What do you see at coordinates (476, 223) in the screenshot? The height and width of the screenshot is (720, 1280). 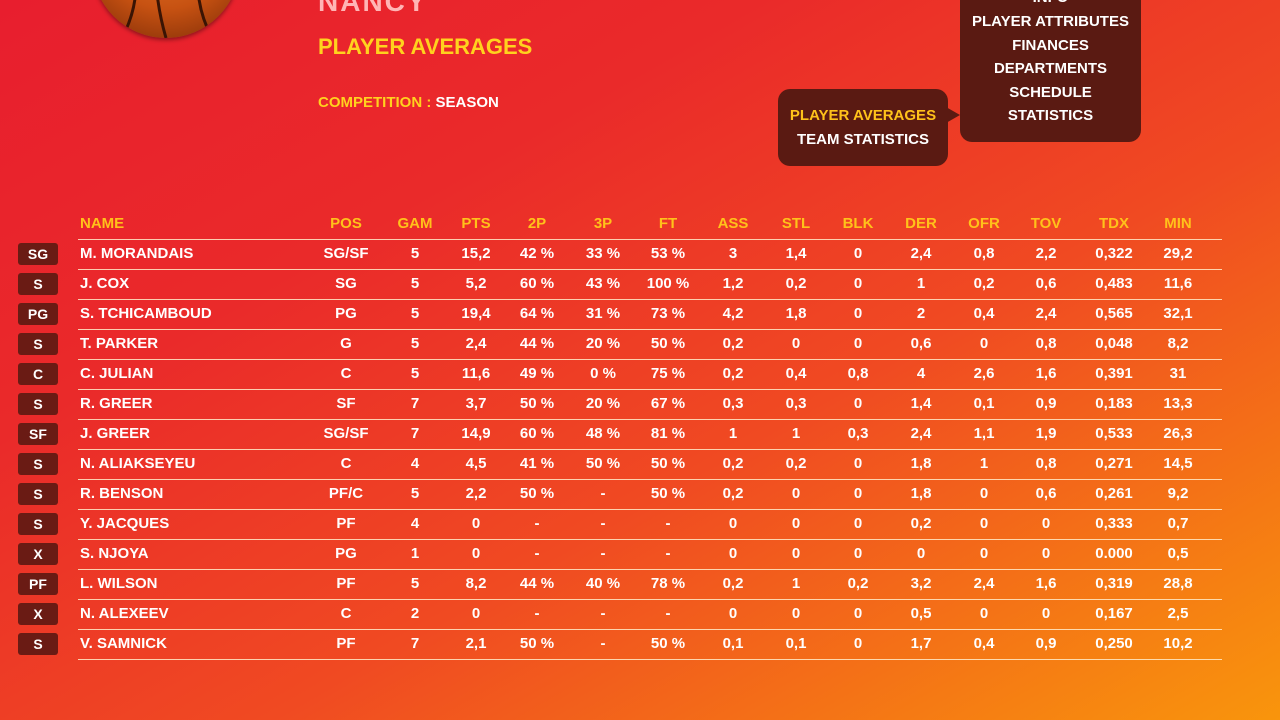 I see `column-header-pts: PTS` at bounding box center [476, 223].